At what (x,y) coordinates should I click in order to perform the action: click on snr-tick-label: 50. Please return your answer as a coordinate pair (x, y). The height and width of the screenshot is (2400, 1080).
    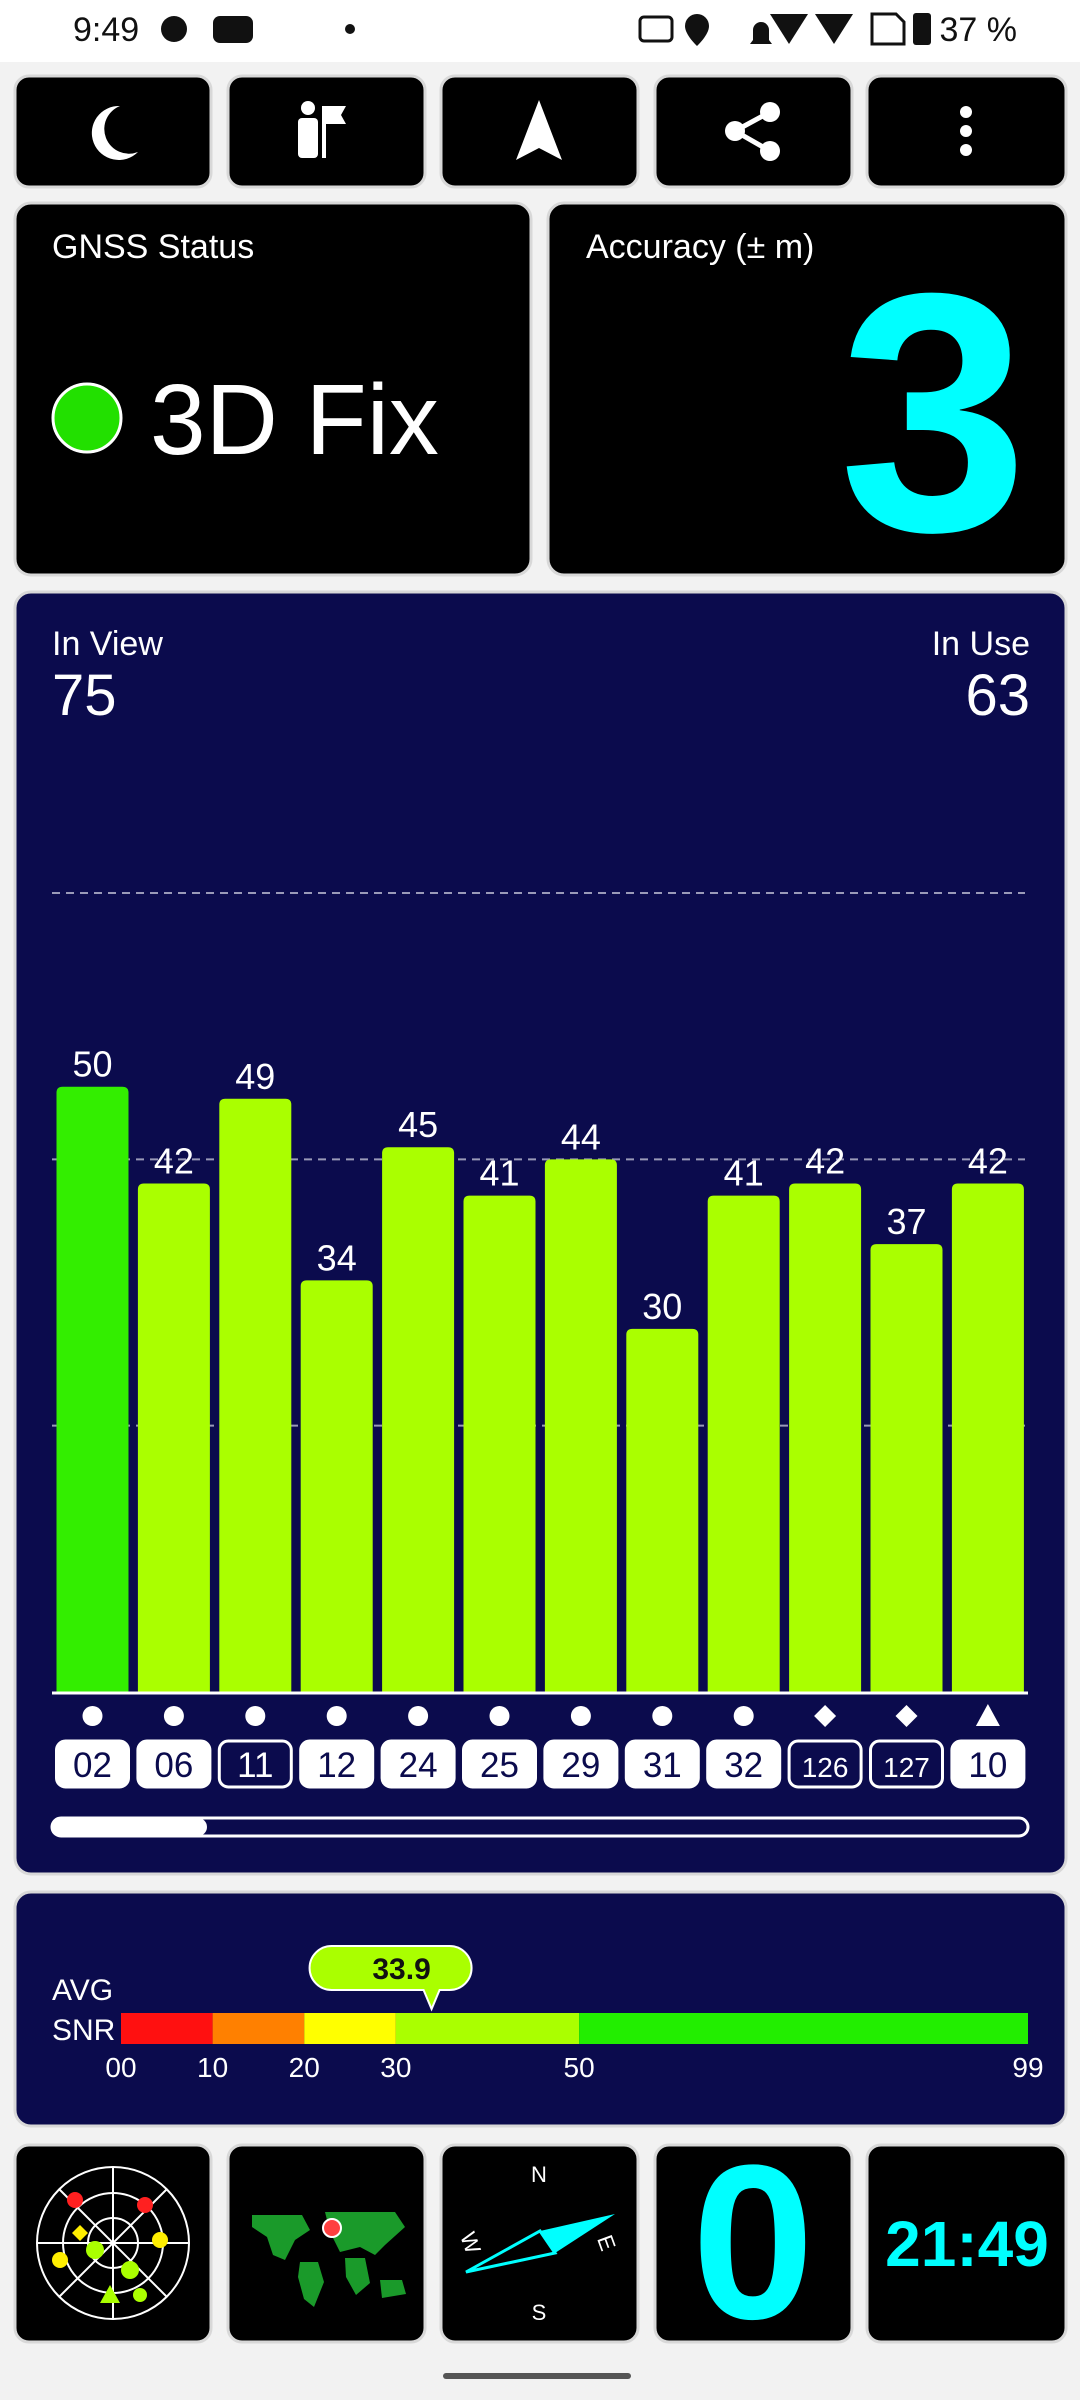
    Looking at the image, I should click on (579, 2067).